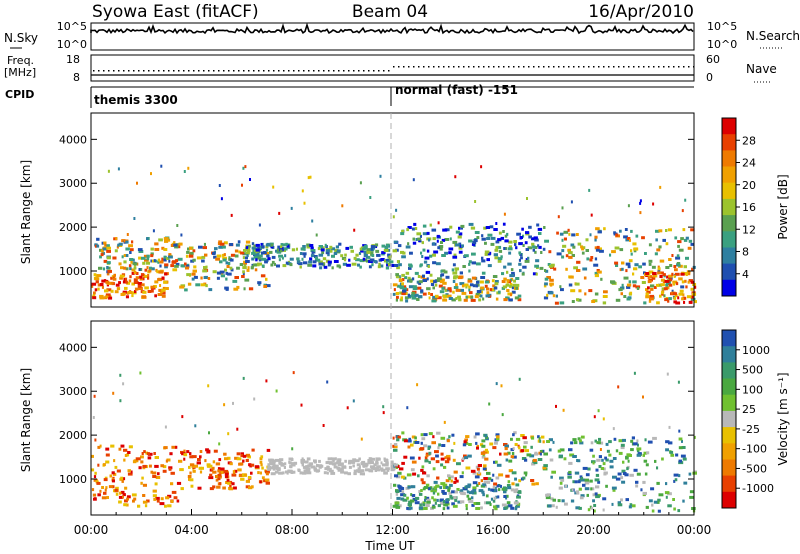 The height and width of the screenshot is (554, 800). What do you see at coordinates (392, 530) in the screenshot?
I see `x-tick-label: 12:00` at bounding box center [392, 530].